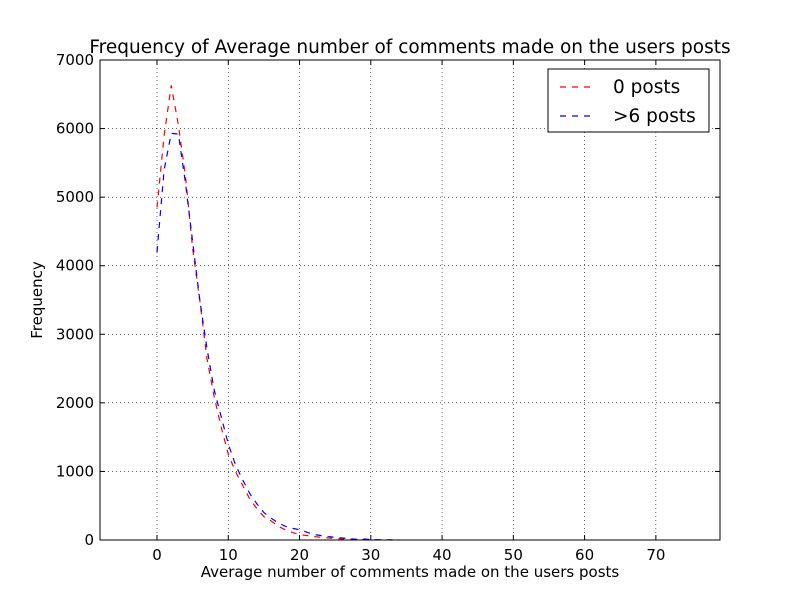 Image resolution: width=800 pixels, height=605 pixels. Describe the element at coordinates (75, 129) in the screenshot. I see `y-tick-label: 6000` at that location.